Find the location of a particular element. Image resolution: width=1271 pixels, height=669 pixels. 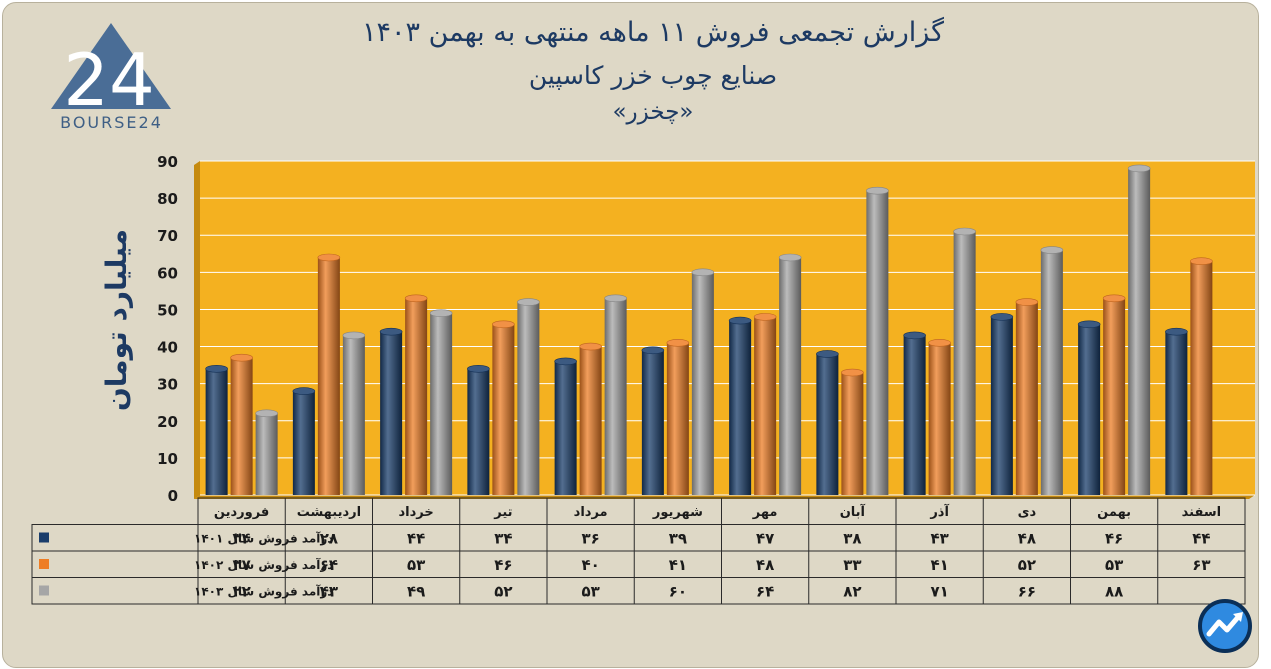

x-tick-label: اردیبهشت is located at coordinates (329, 512).